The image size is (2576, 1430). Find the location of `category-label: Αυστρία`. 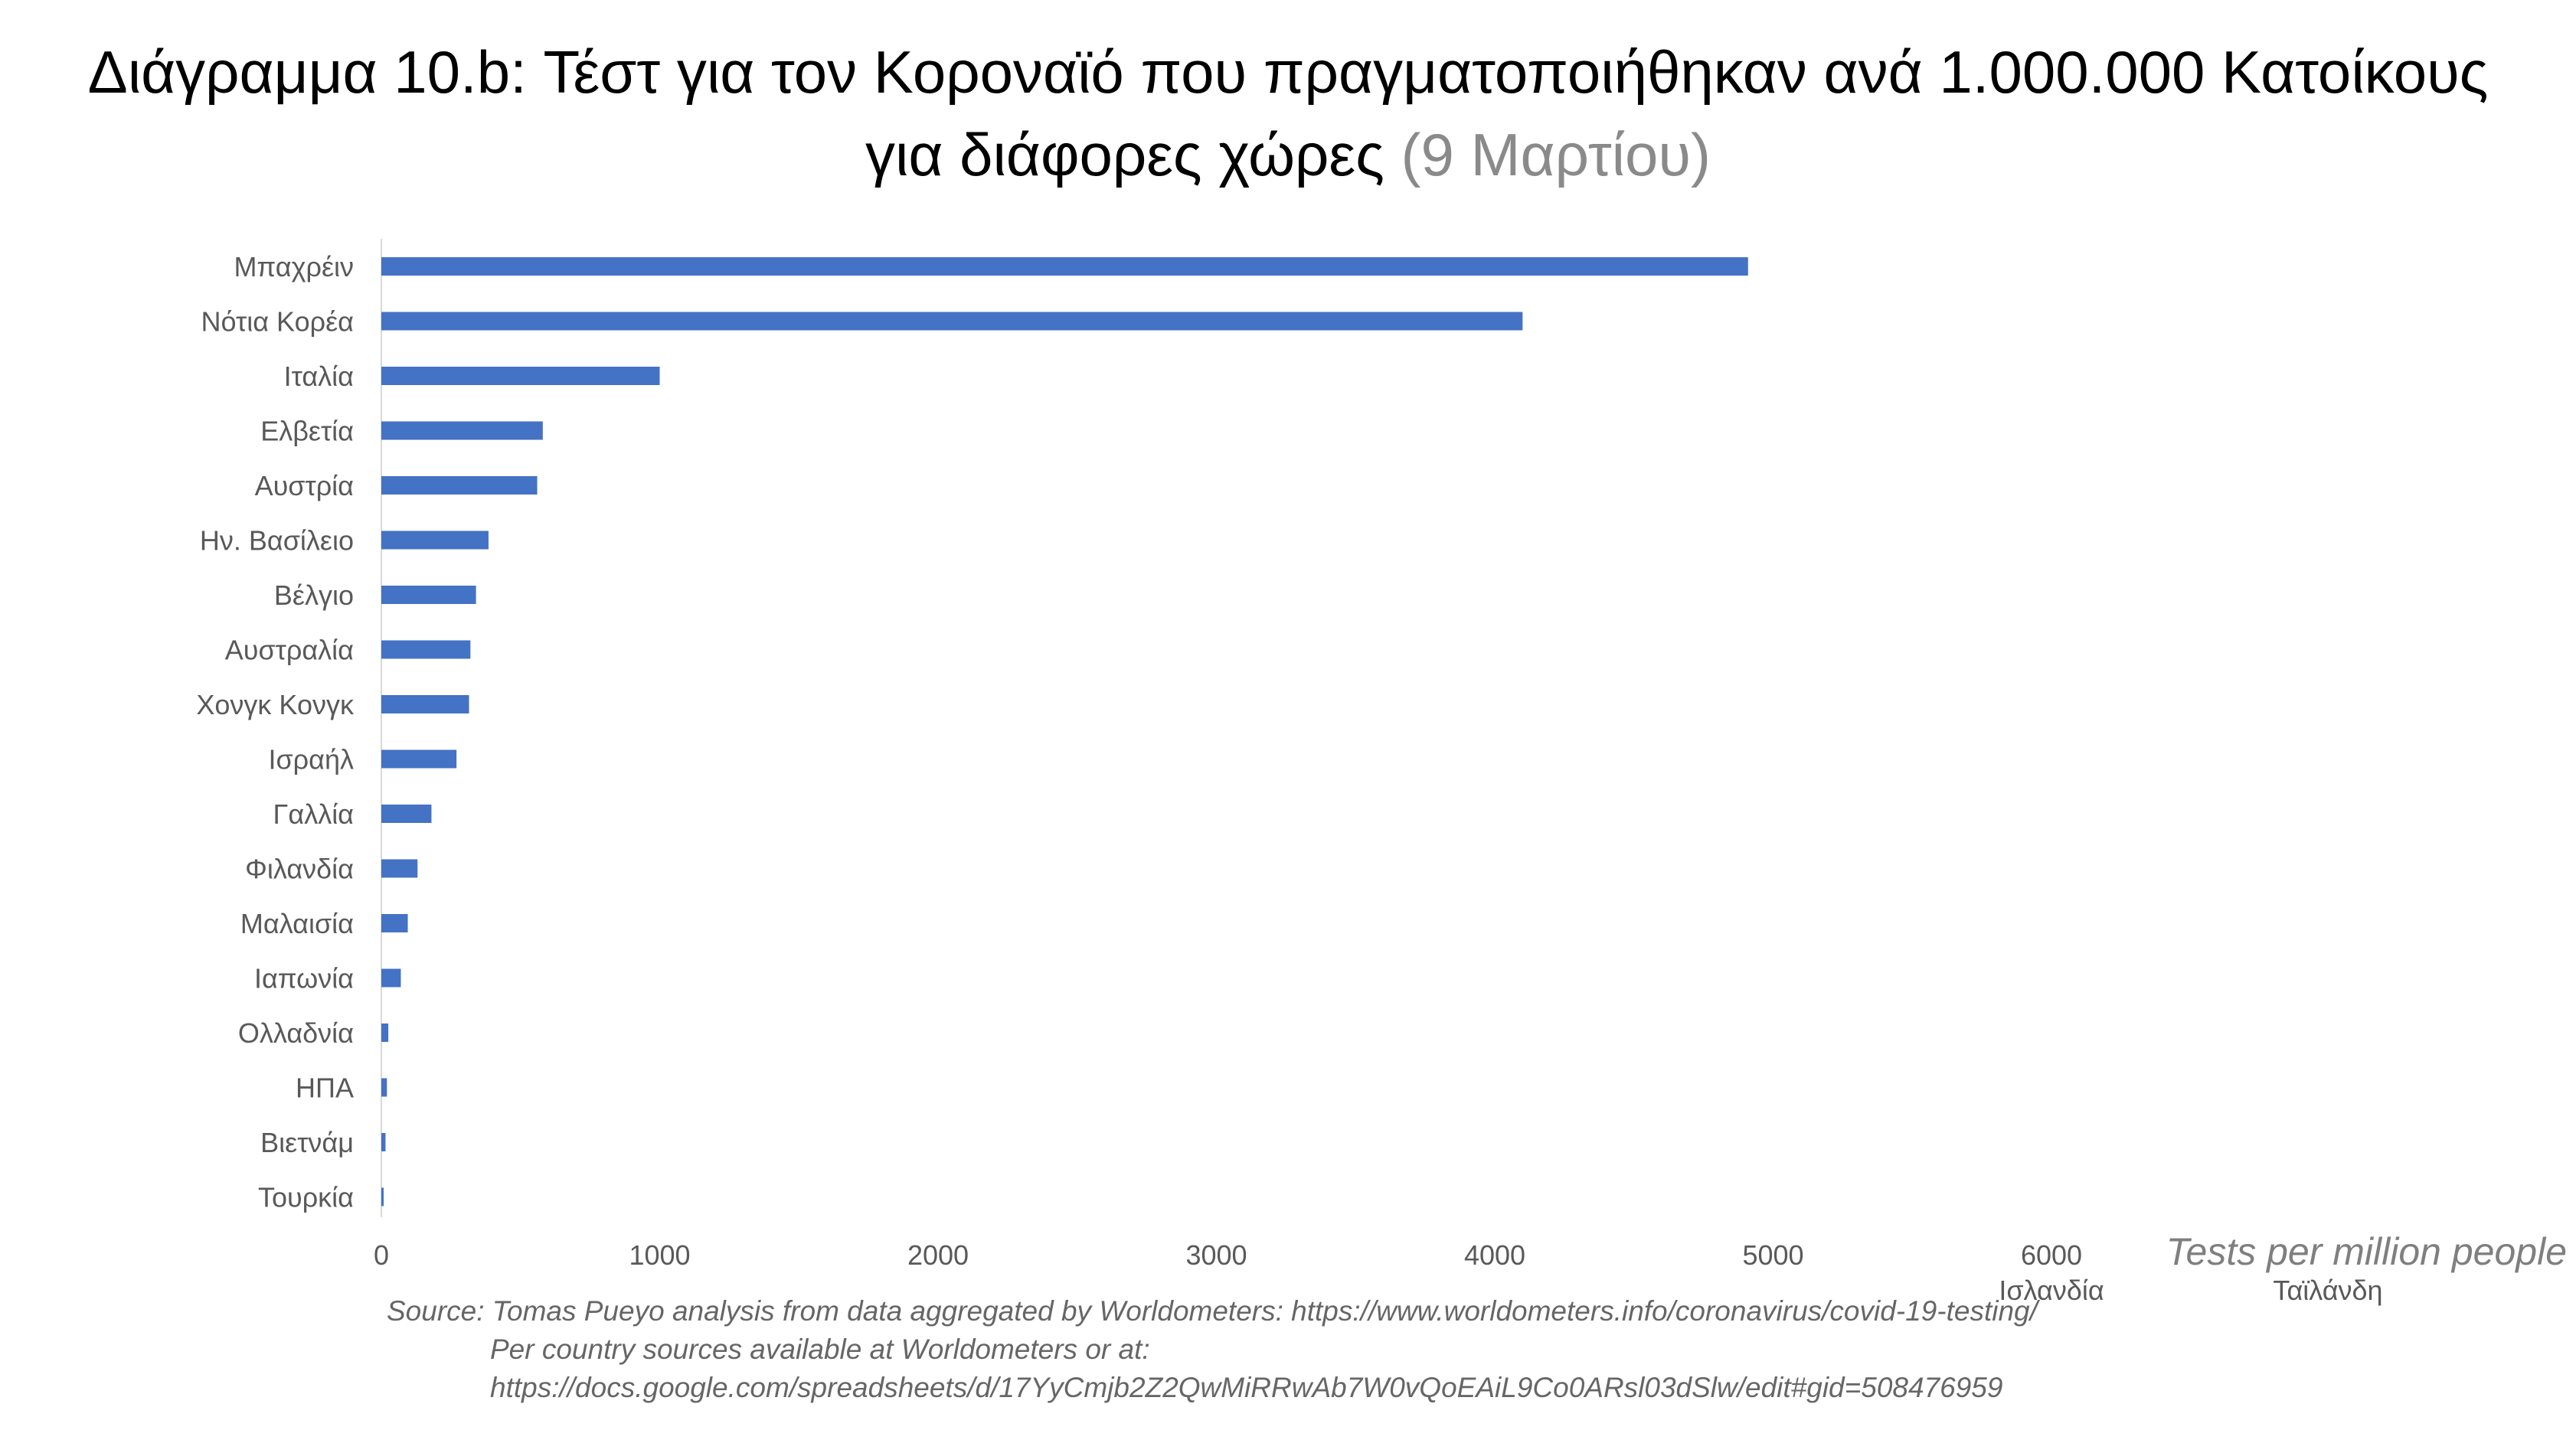

category-label: Αυστρία is located at coordinates (304, 485).